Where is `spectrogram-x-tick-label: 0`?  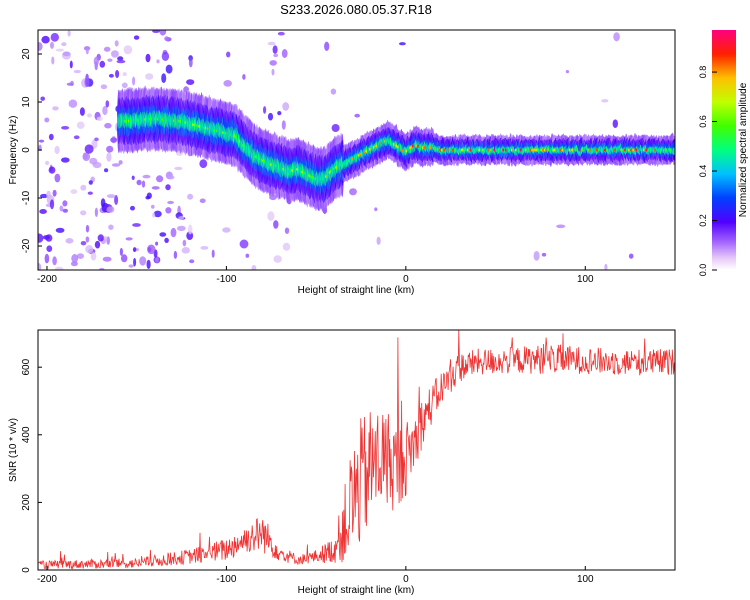
spectrogram-x-tick-label: 0 is located at coordinates (406, 279).